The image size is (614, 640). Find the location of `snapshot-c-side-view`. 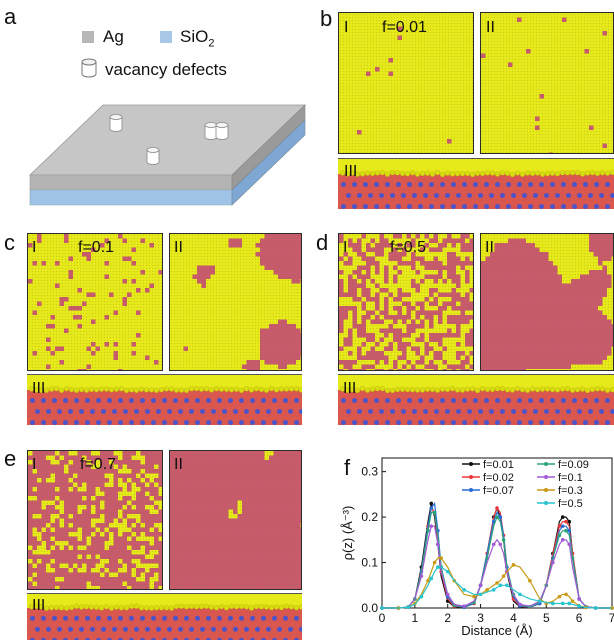

snapshot-c-side-view is located at coordinates (164, 399).